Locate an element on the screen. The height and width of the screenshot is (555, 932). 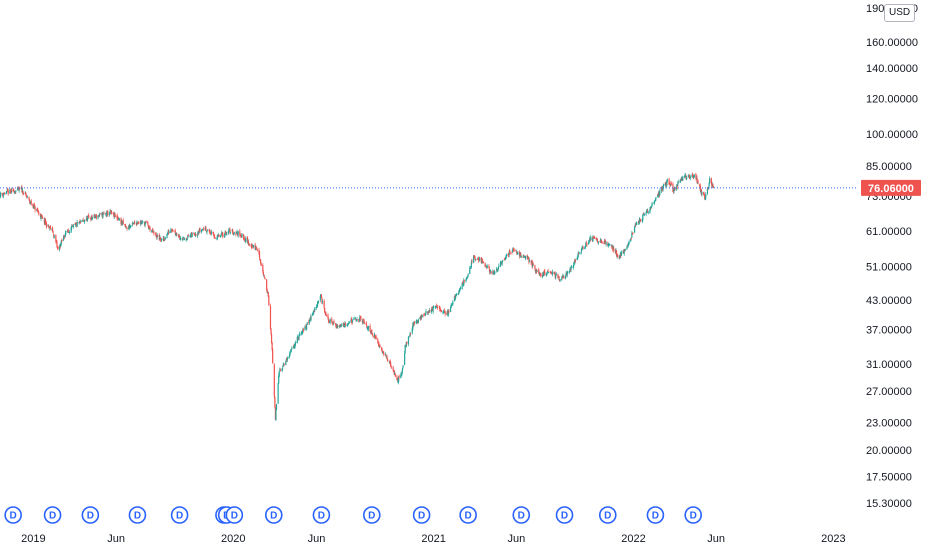
x-tick-label: 2021 is located at coordinates (433, 539).